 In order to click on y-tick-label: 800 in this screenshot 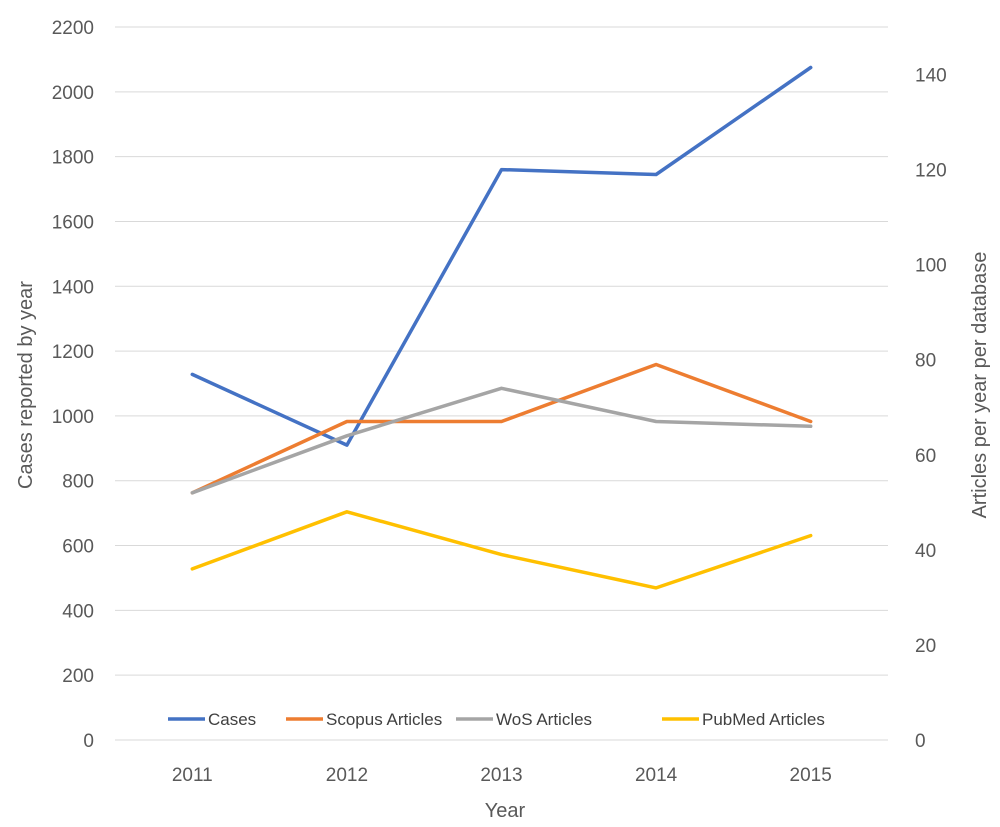, I will do `click(78, 482)`.